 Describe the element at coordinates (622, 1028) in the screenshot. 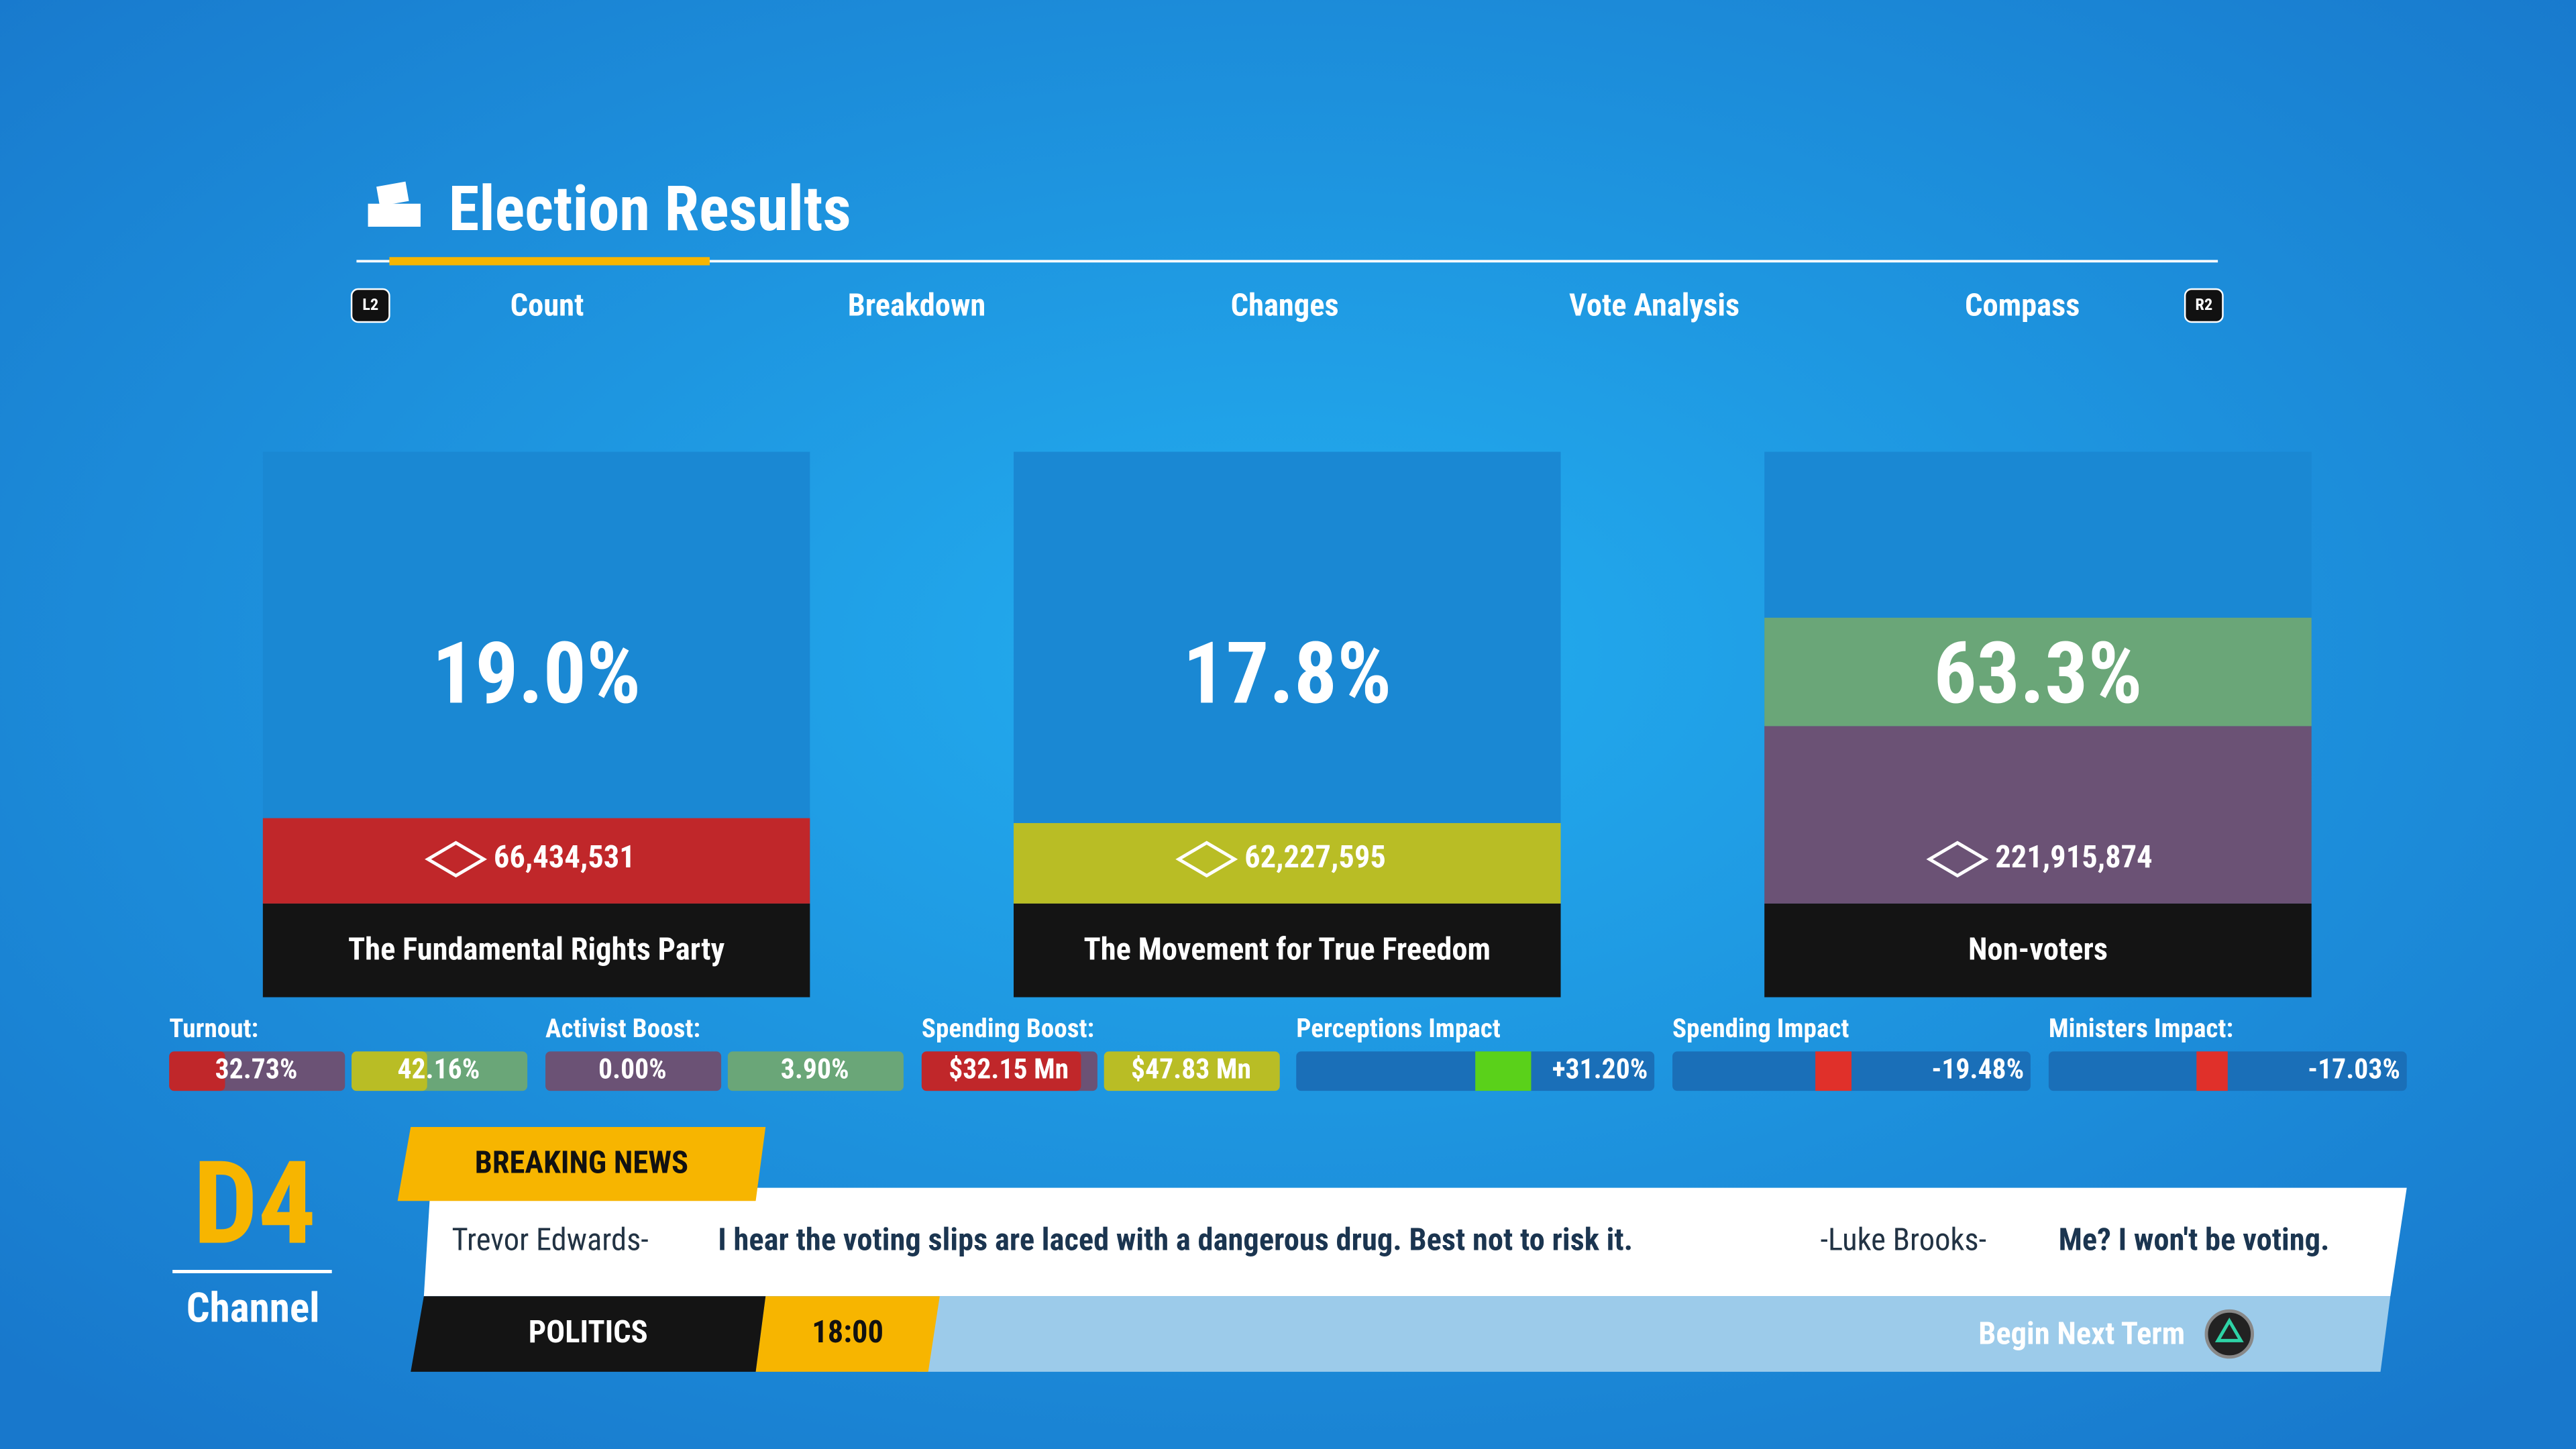

I see `stat-label: Activist Boost:` at that location.